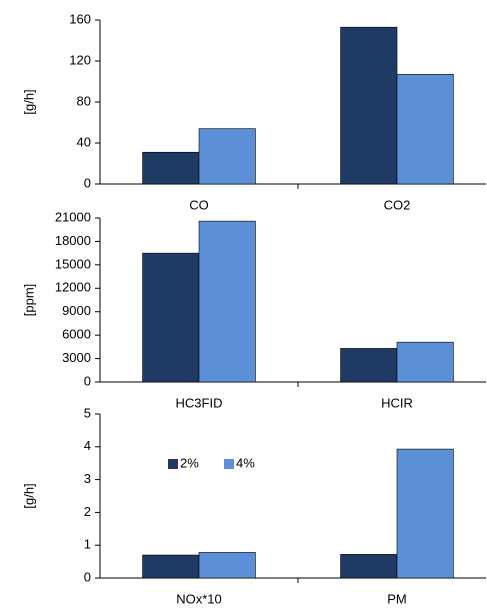  What do you see at coordinates (73, 240) in the screenshot?
I see `y-tick-label: 18000` at bounding box center [73, 240].